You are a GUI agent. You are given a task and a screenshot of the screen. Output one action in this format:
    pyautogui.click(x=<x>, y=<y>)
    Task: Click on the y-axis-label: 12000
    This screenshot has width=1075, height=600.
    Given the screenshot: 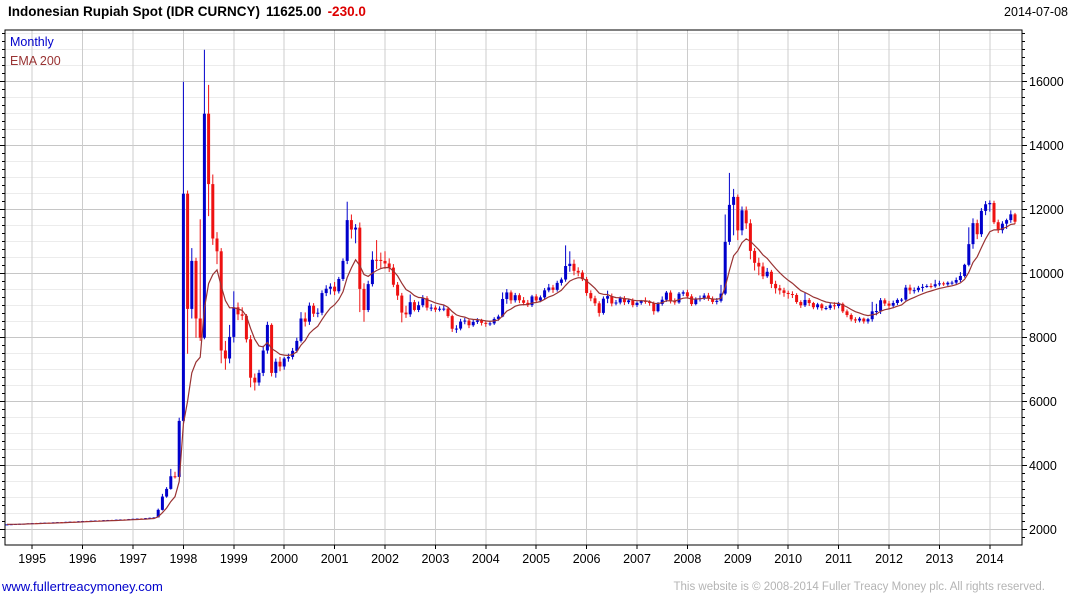 What is the action you would take?
    pyautogui.click(x=1046, y=210)
    